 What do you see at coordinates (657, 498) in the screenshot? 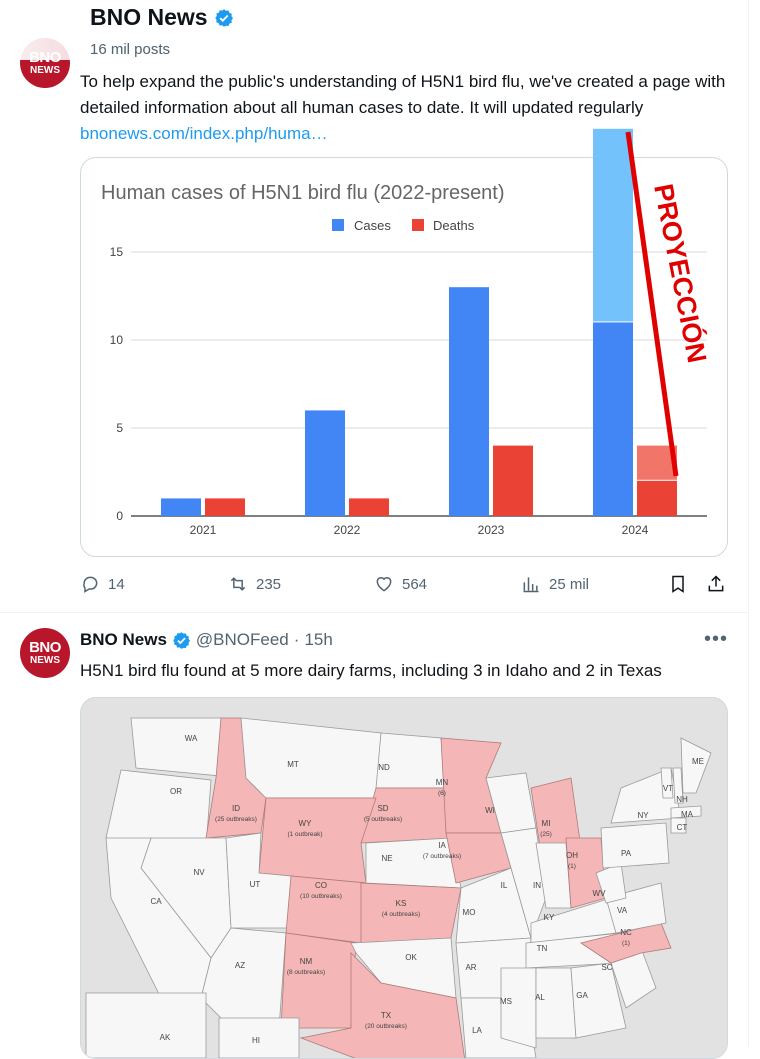
I see `bar-deaths-2024` at bounding box center [657, 498].